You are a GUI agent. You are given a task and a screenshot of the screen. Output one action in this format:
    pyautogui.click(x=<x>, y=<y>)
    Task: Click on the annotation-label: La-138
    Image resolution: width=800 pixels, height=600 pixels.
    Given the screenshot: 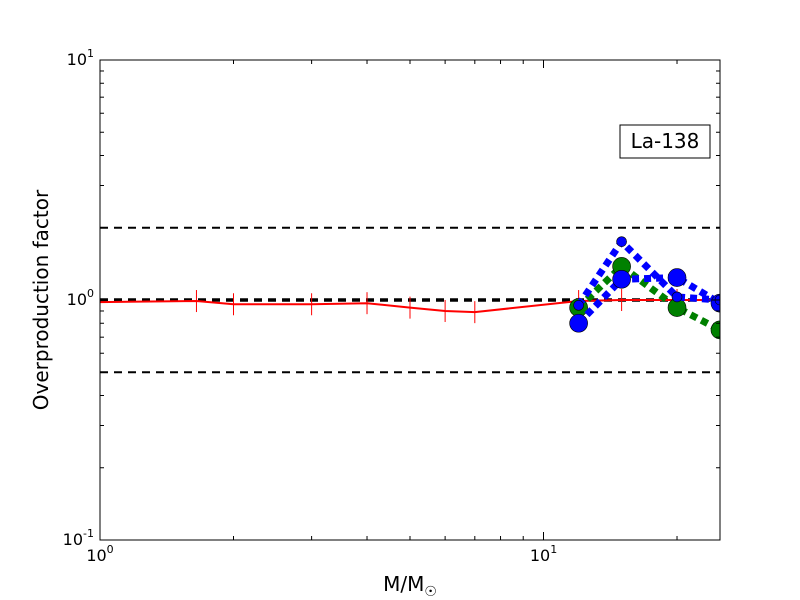 What is the action you would take?
    pyautogui.click(x=665, y=141)
    